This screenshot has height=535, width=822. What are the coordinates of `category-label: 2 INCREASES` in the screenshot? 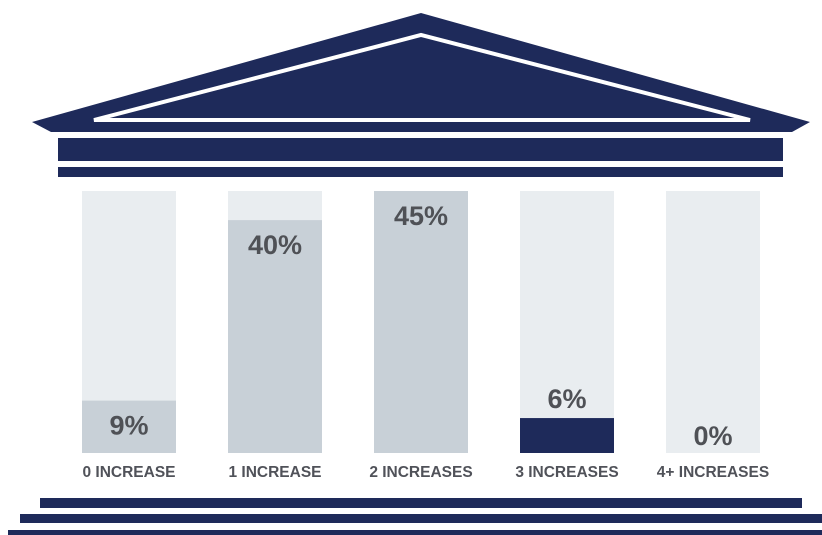 It's located at (420, 472).